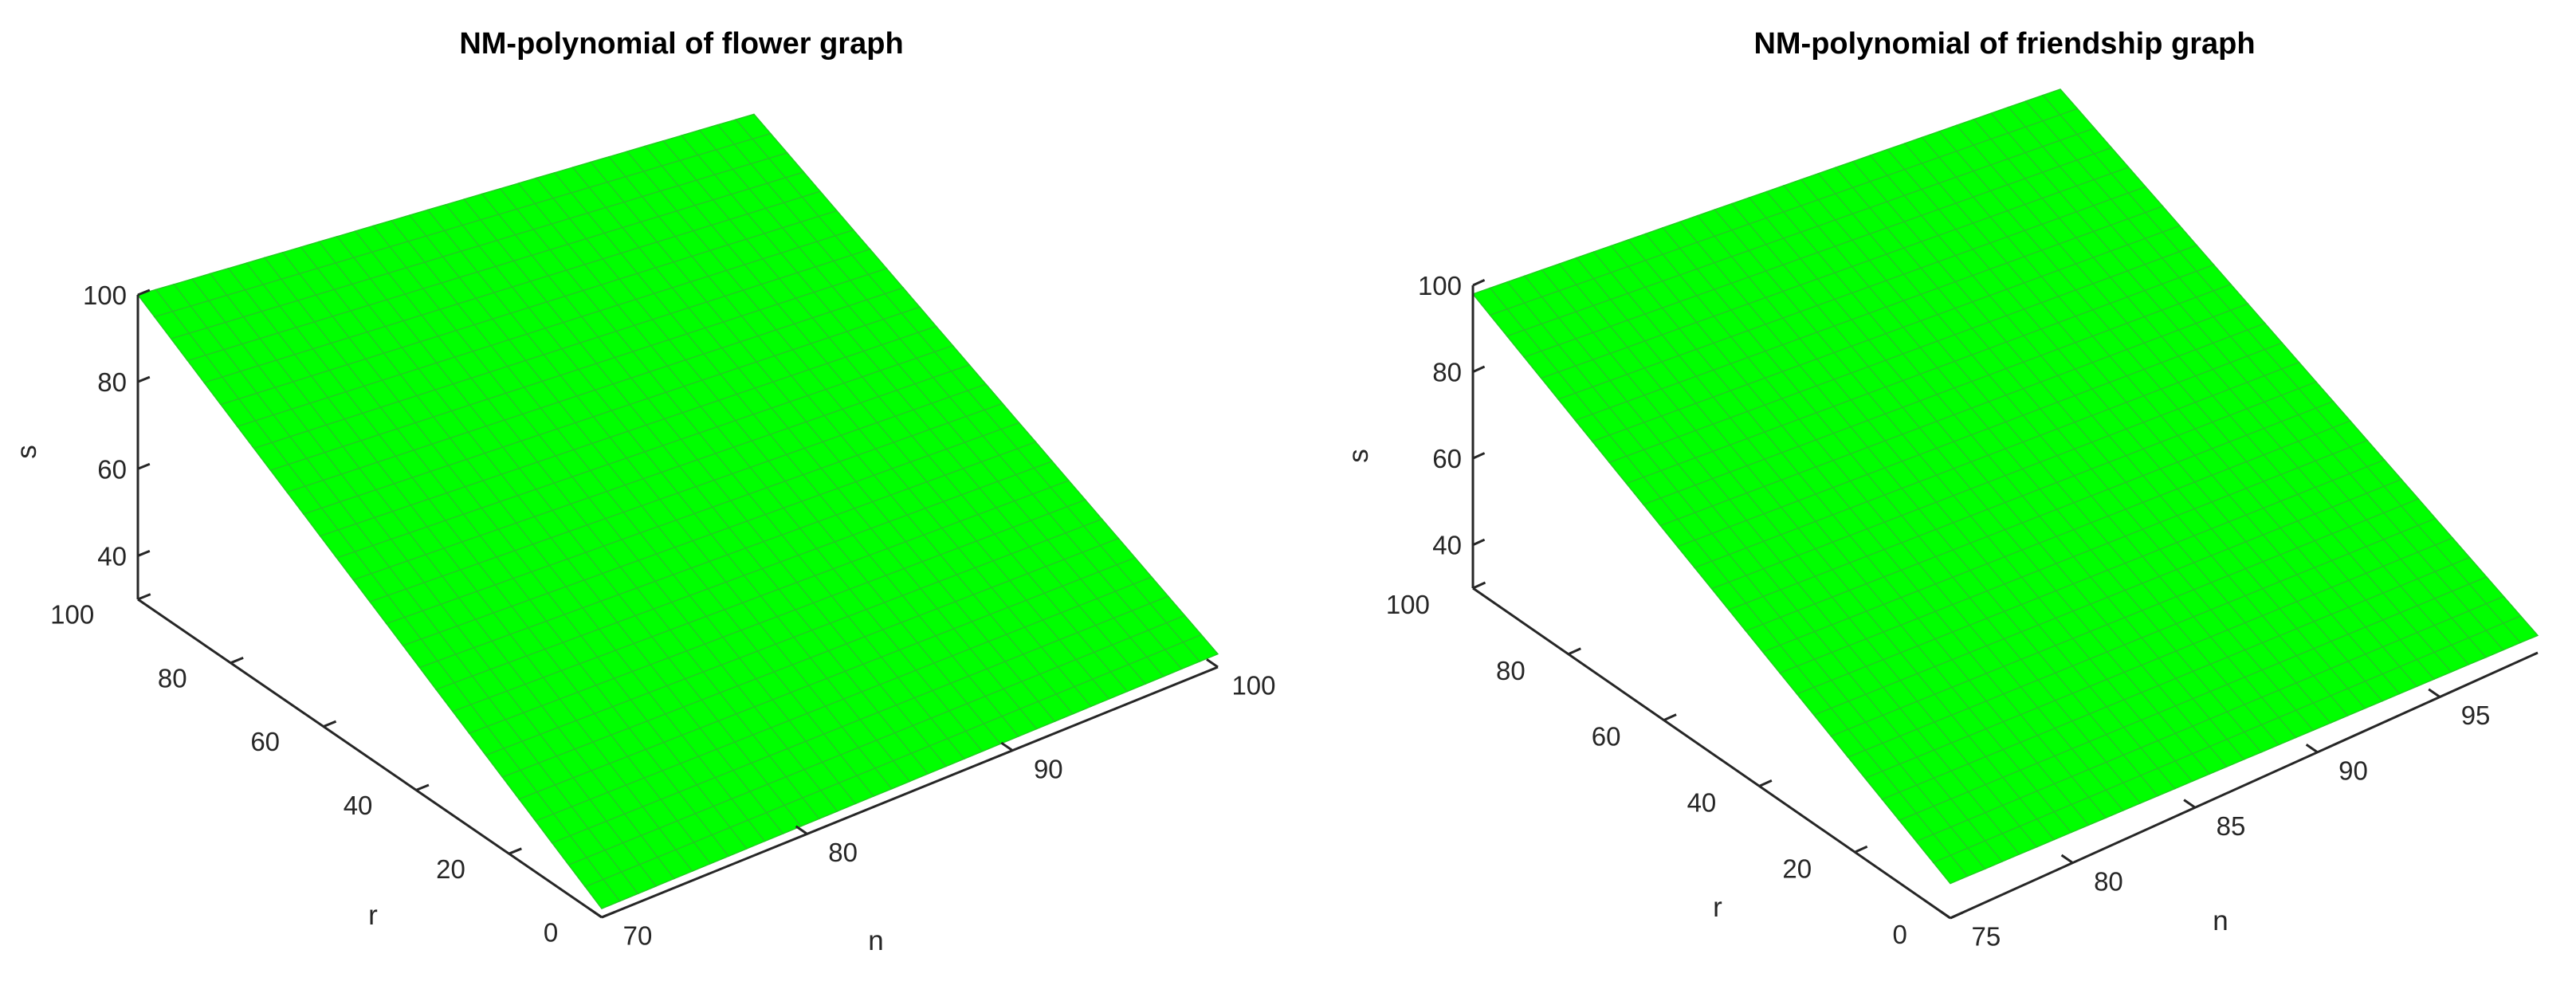 The height and width of the screenshot is (997, 2576). I want to click on n-axis-line, so click(910, 792).